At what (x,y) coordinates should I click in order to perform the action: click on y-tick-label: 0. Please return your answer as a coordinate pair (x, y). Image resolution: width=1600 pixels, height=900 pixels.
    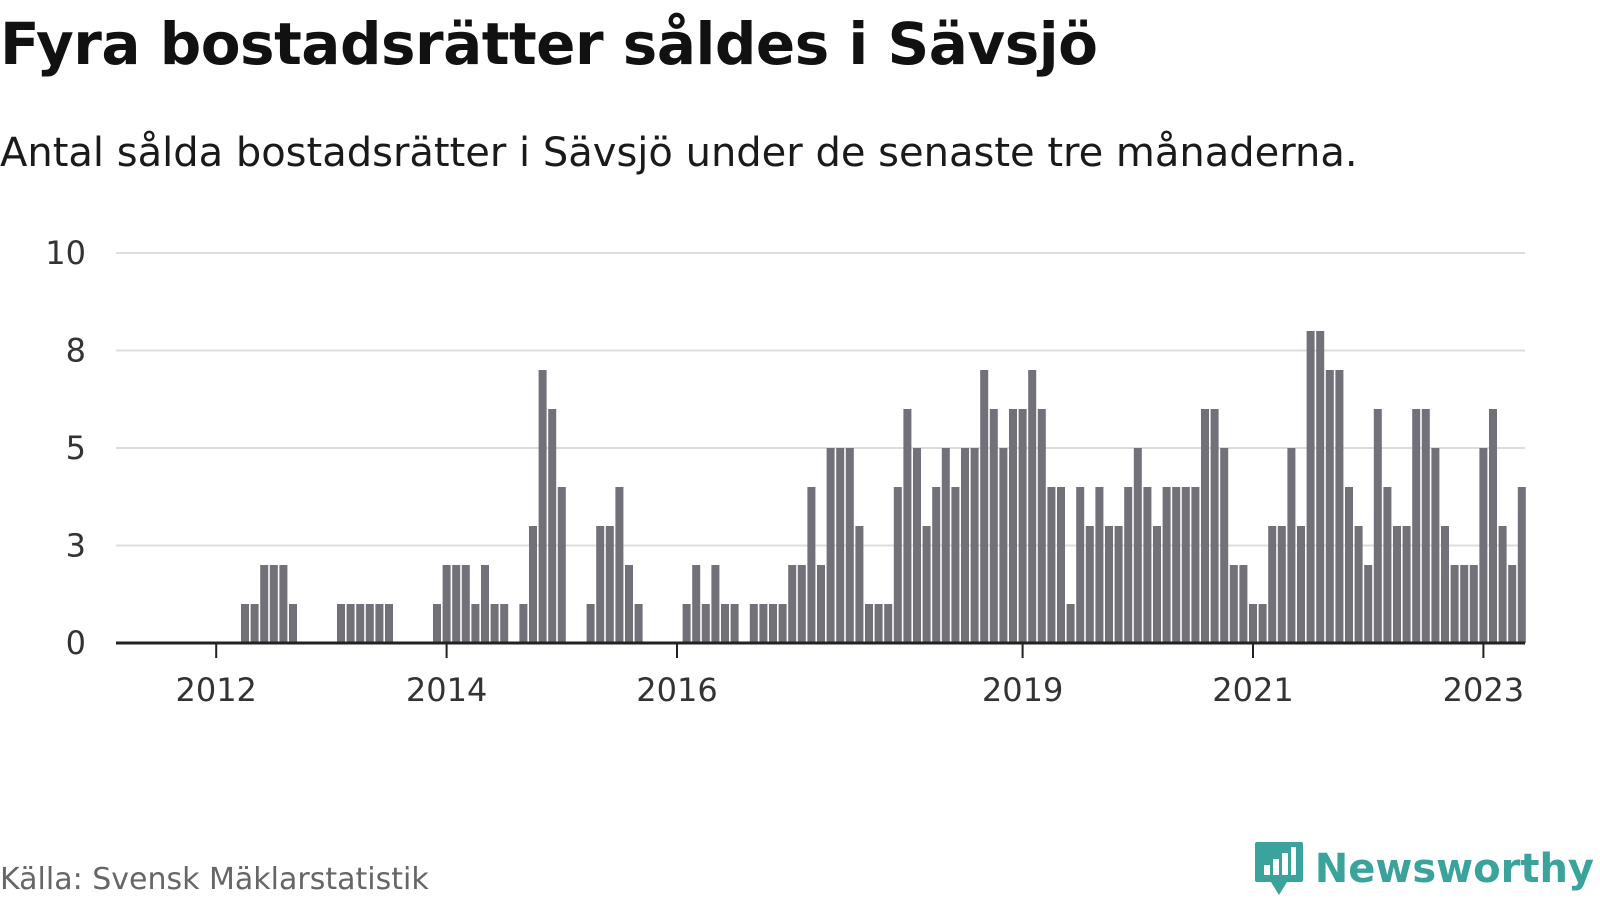
    Looking at the image, I should click on (76, 643).